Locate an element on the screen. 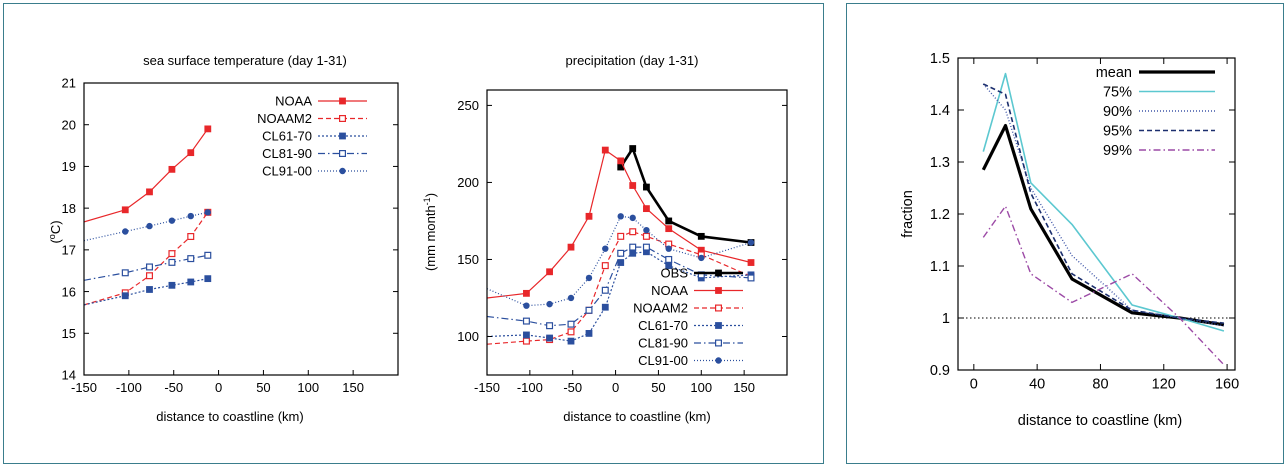 The image size is (1287, 467). legend-label: CL81-90 is located at coordinates (663, 343).